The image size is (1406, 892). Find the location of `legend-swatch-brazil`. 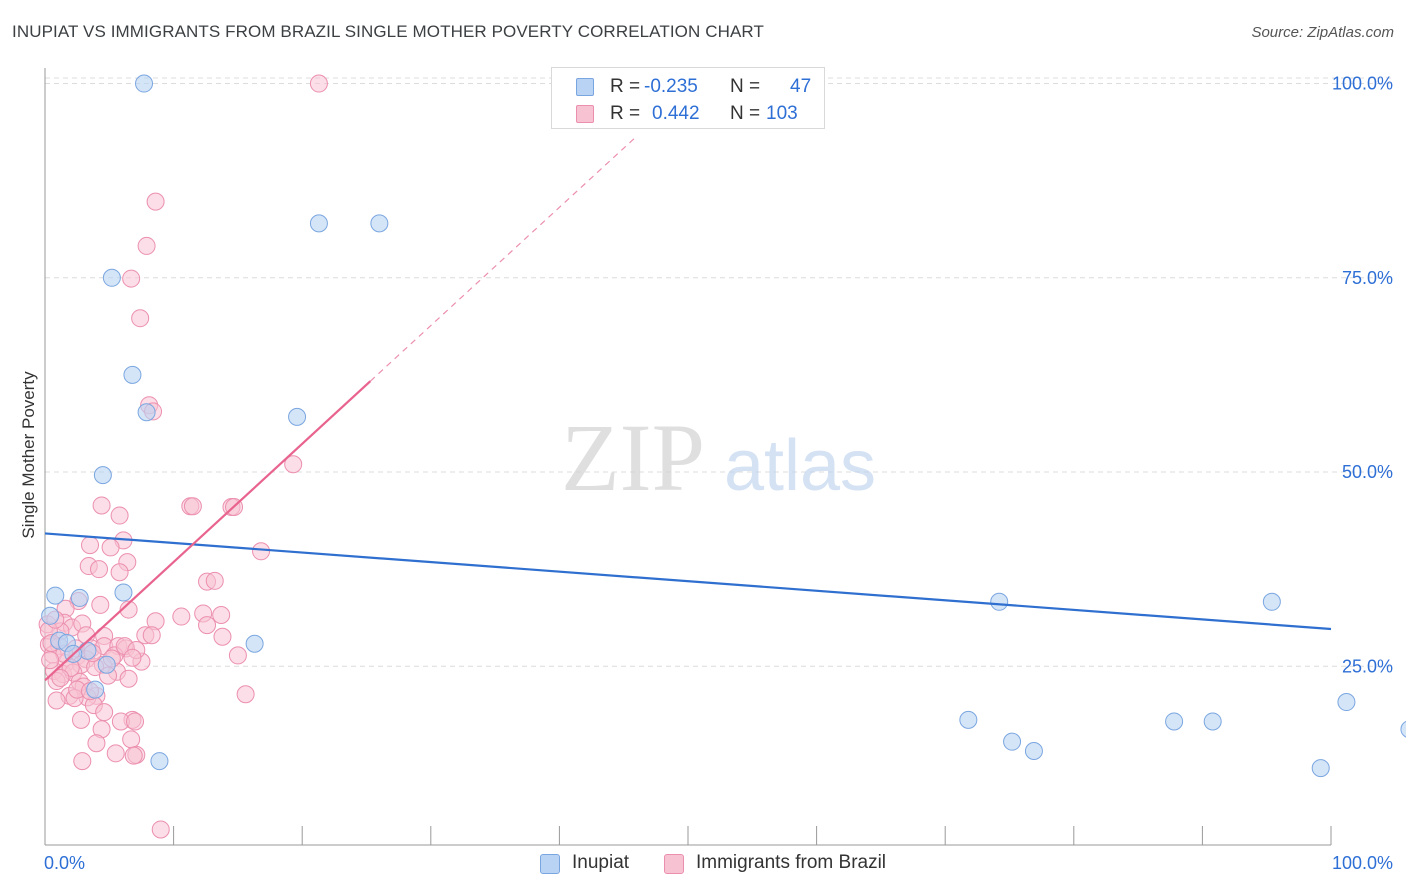

legend-swatch-brazil is located at coordinates (585, 114).